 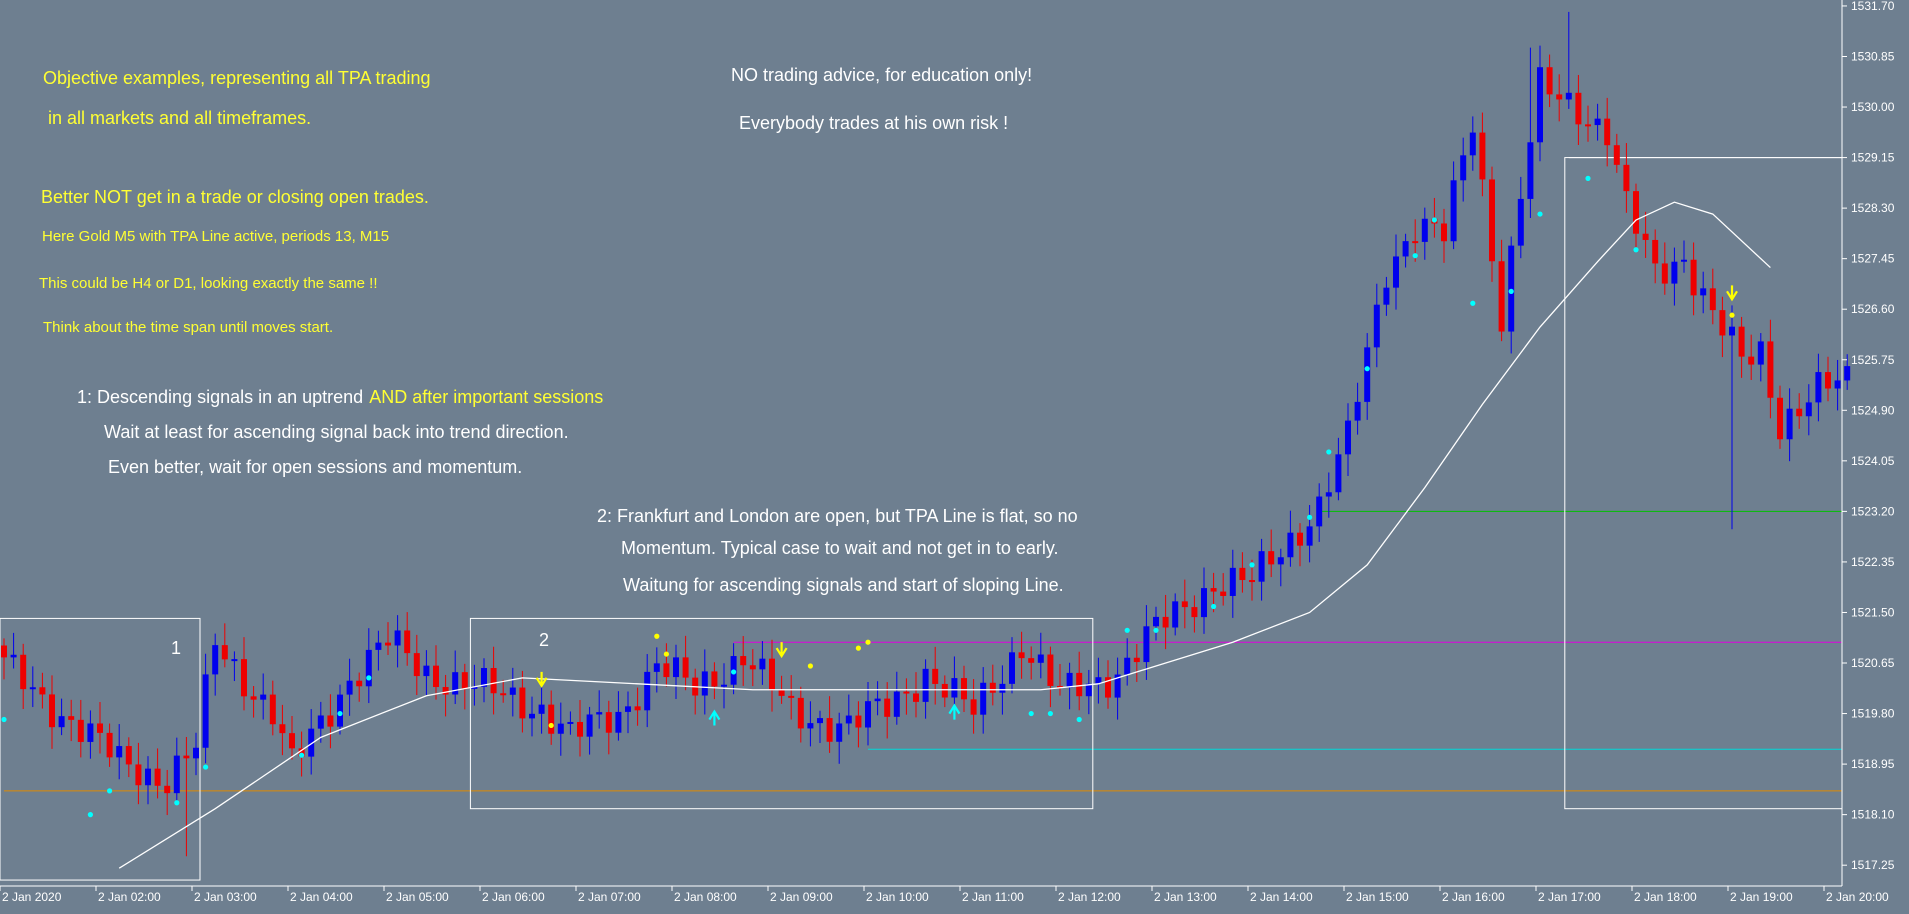 What do you see at coordinates (1569, 897) in the screenshot?
I see `x-tick-label: 2 Jan 17:00` at bounding box center [1569, 897].